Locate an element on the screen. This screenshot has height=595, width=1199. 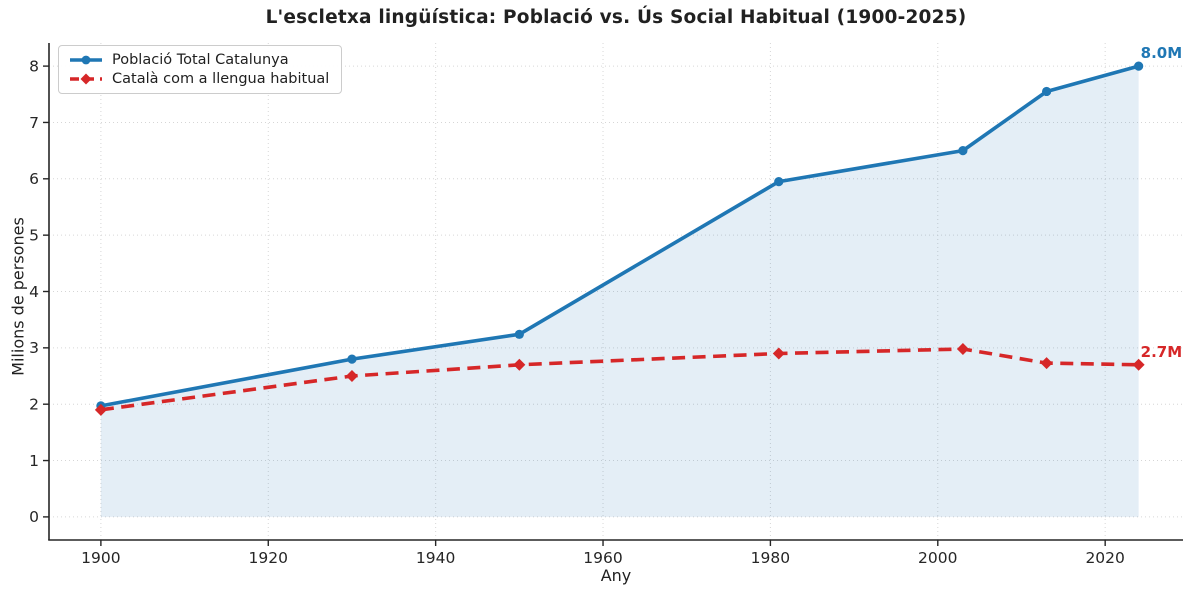
x-tick-label: 1980 is located at coordinates (770, 558).